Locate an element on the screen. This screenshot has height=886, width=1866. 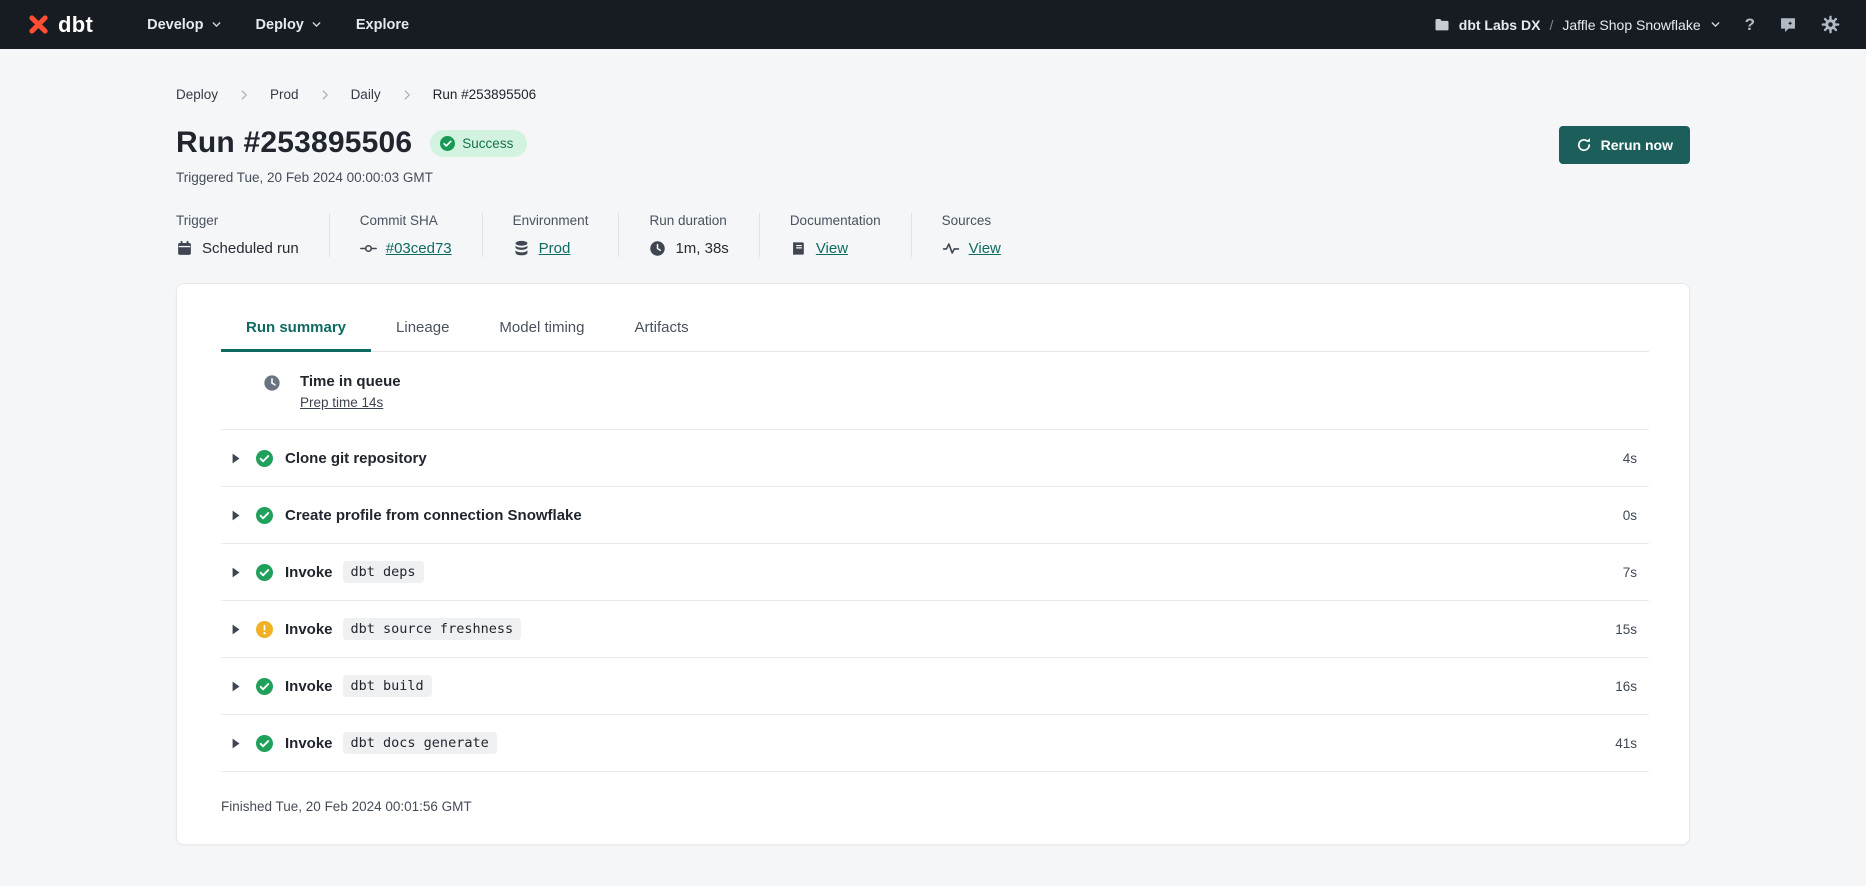
run-step-row: Clone git repository 4s is located at coordinates (935, 458).